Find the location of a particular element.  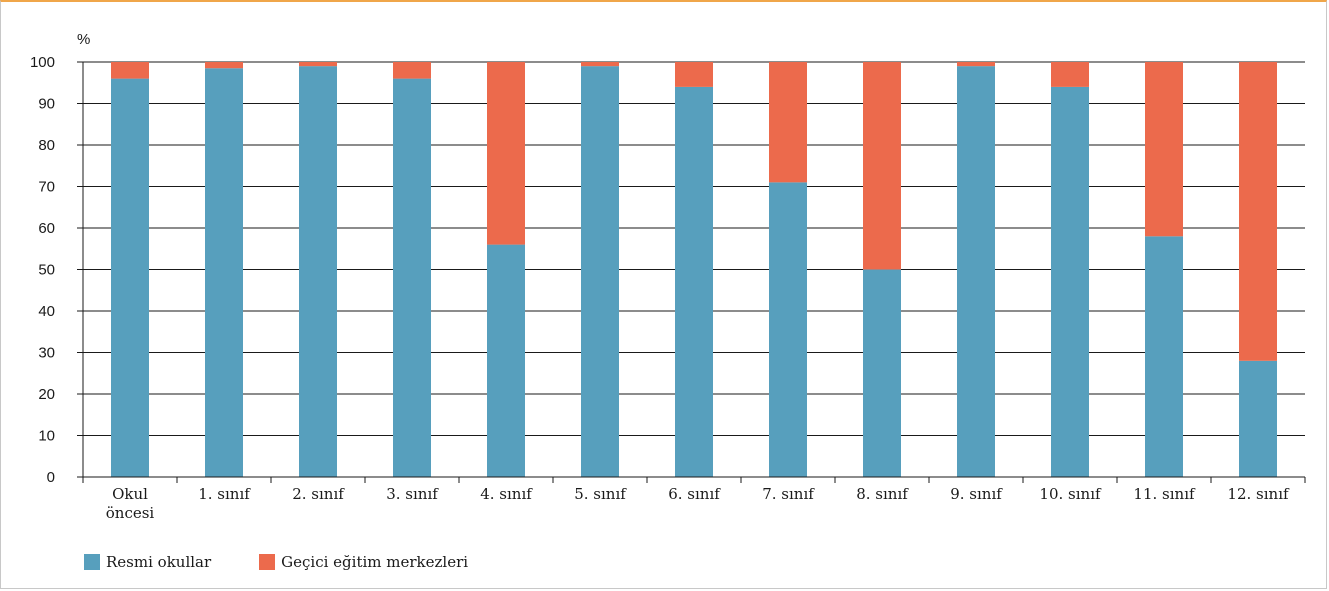

y-tick-label: 30 is located at coordinates (46, 353).